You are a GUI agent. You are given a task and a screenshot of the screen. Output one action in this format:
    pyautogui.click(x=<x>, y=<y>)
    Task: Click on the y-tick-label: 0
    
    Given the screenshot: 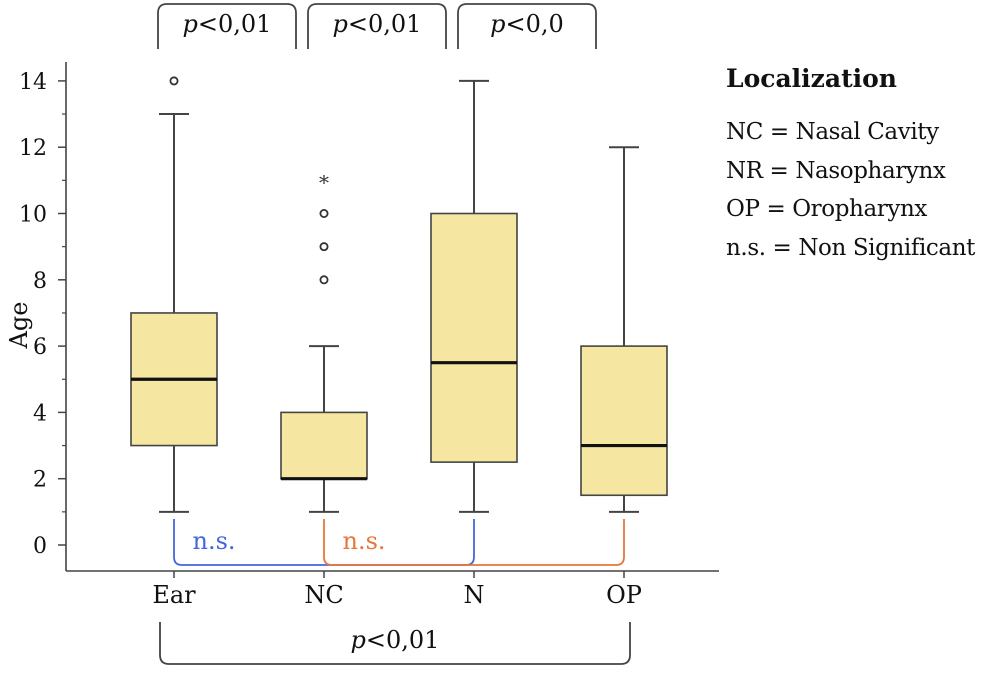 What is the action you would take?
    pyautogui.click(x=40, y=546)
    